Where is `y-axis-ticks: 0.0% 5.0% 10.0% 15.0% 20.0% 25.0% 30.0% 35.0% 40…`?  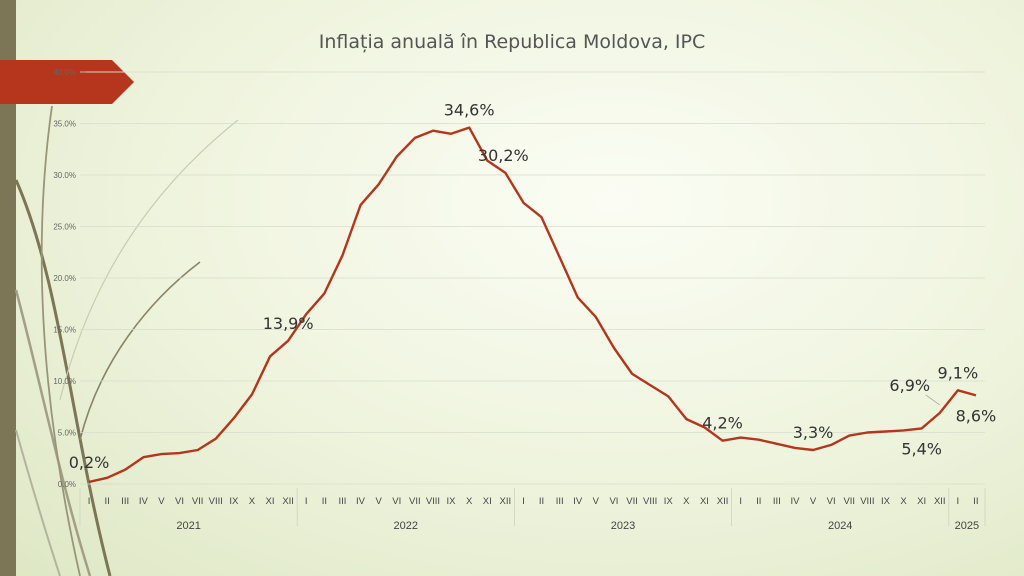 y-axis-ticks: 0.0% 5.0% 10.0% 15.0% 20.0% 25.0% 30.0% 35.0% 40… is located at coordinates (64, 278).